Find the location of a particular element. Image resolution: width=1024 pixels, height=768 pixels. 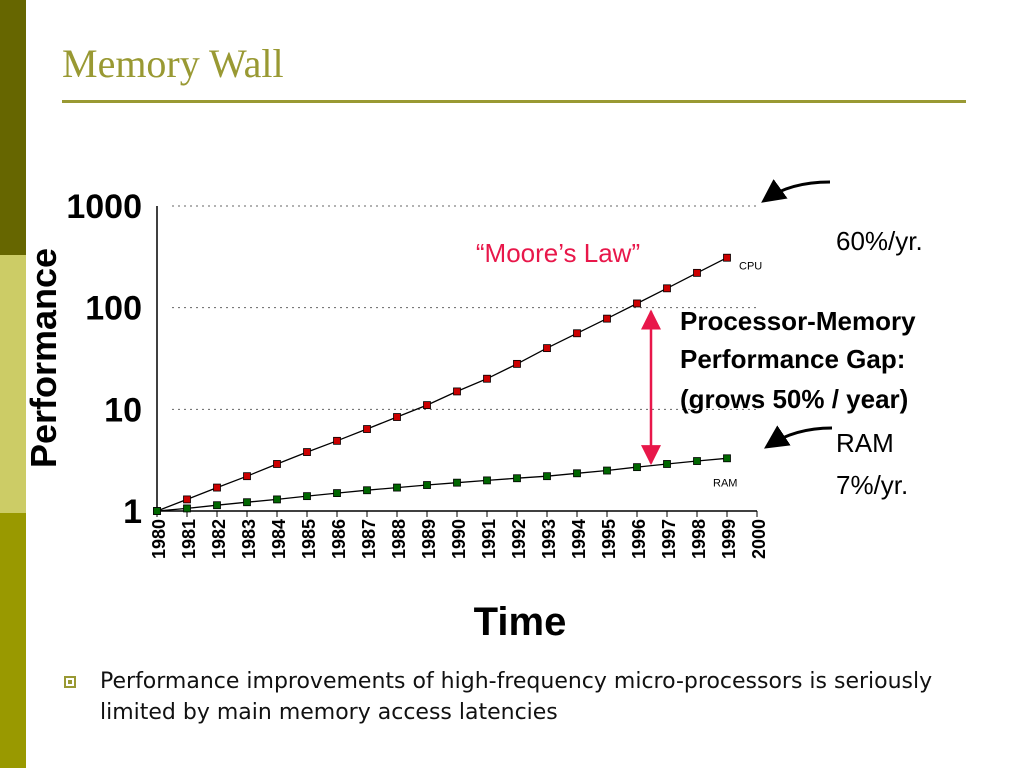

bullet-icon is located at coordinates (70, 682).